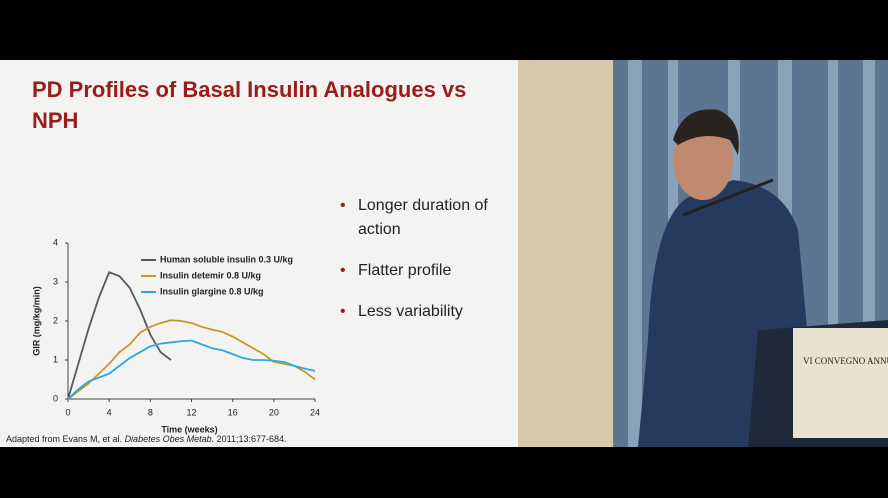  Describe the element at coordinates (706, 132) in the screenshot. I see `speaker-hair` at that location.